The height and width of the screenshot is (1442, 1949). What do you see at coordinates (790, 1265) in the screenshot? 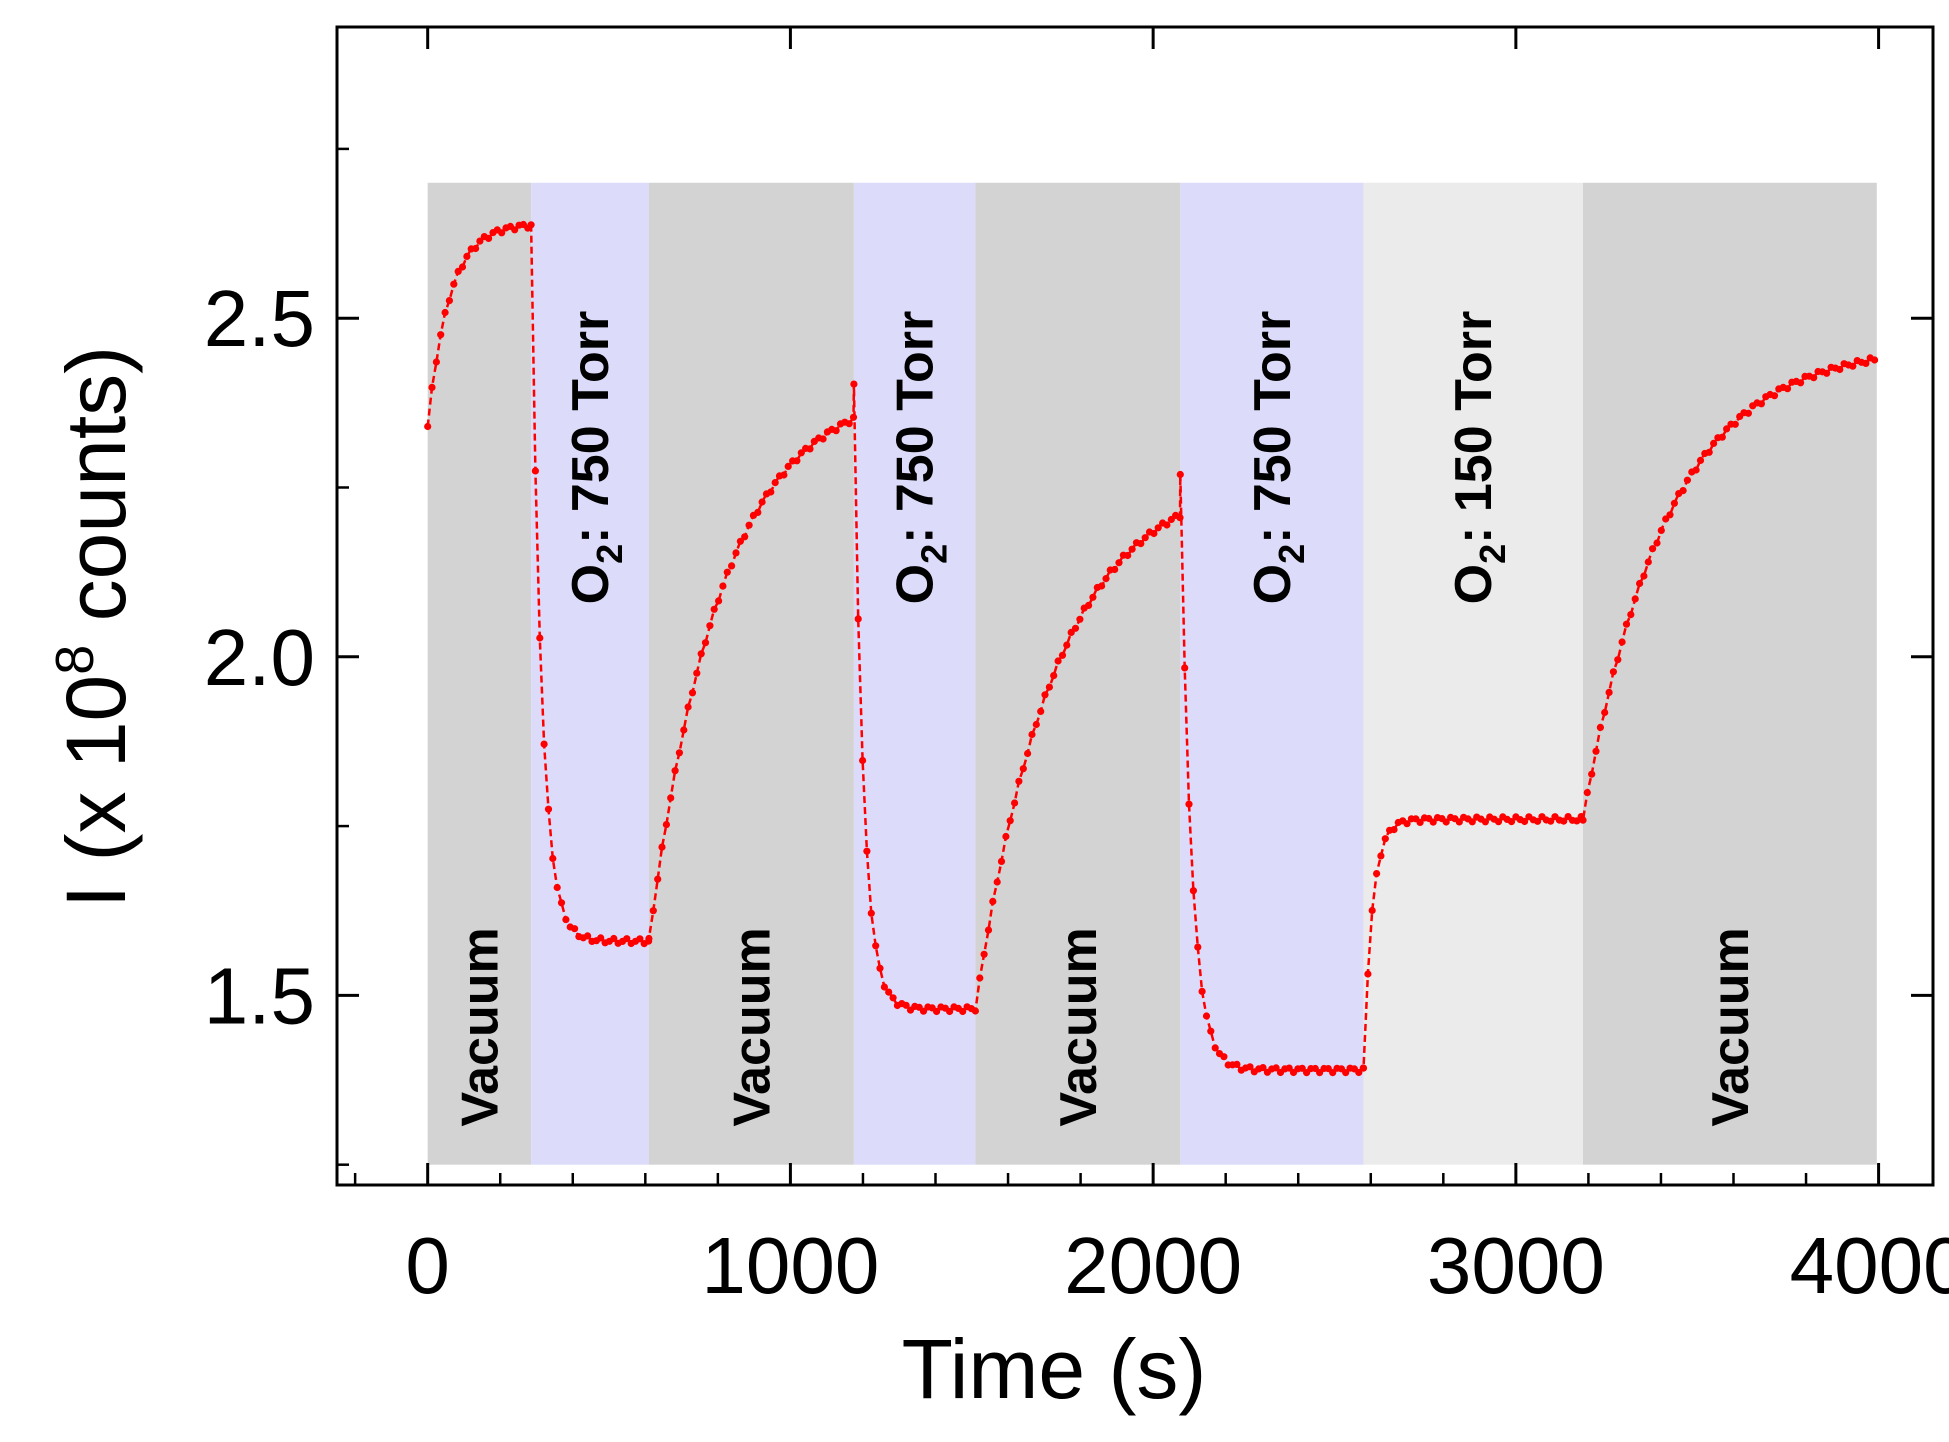
I see `x-tick-label: 1000` at bounding box center [790, 1265].